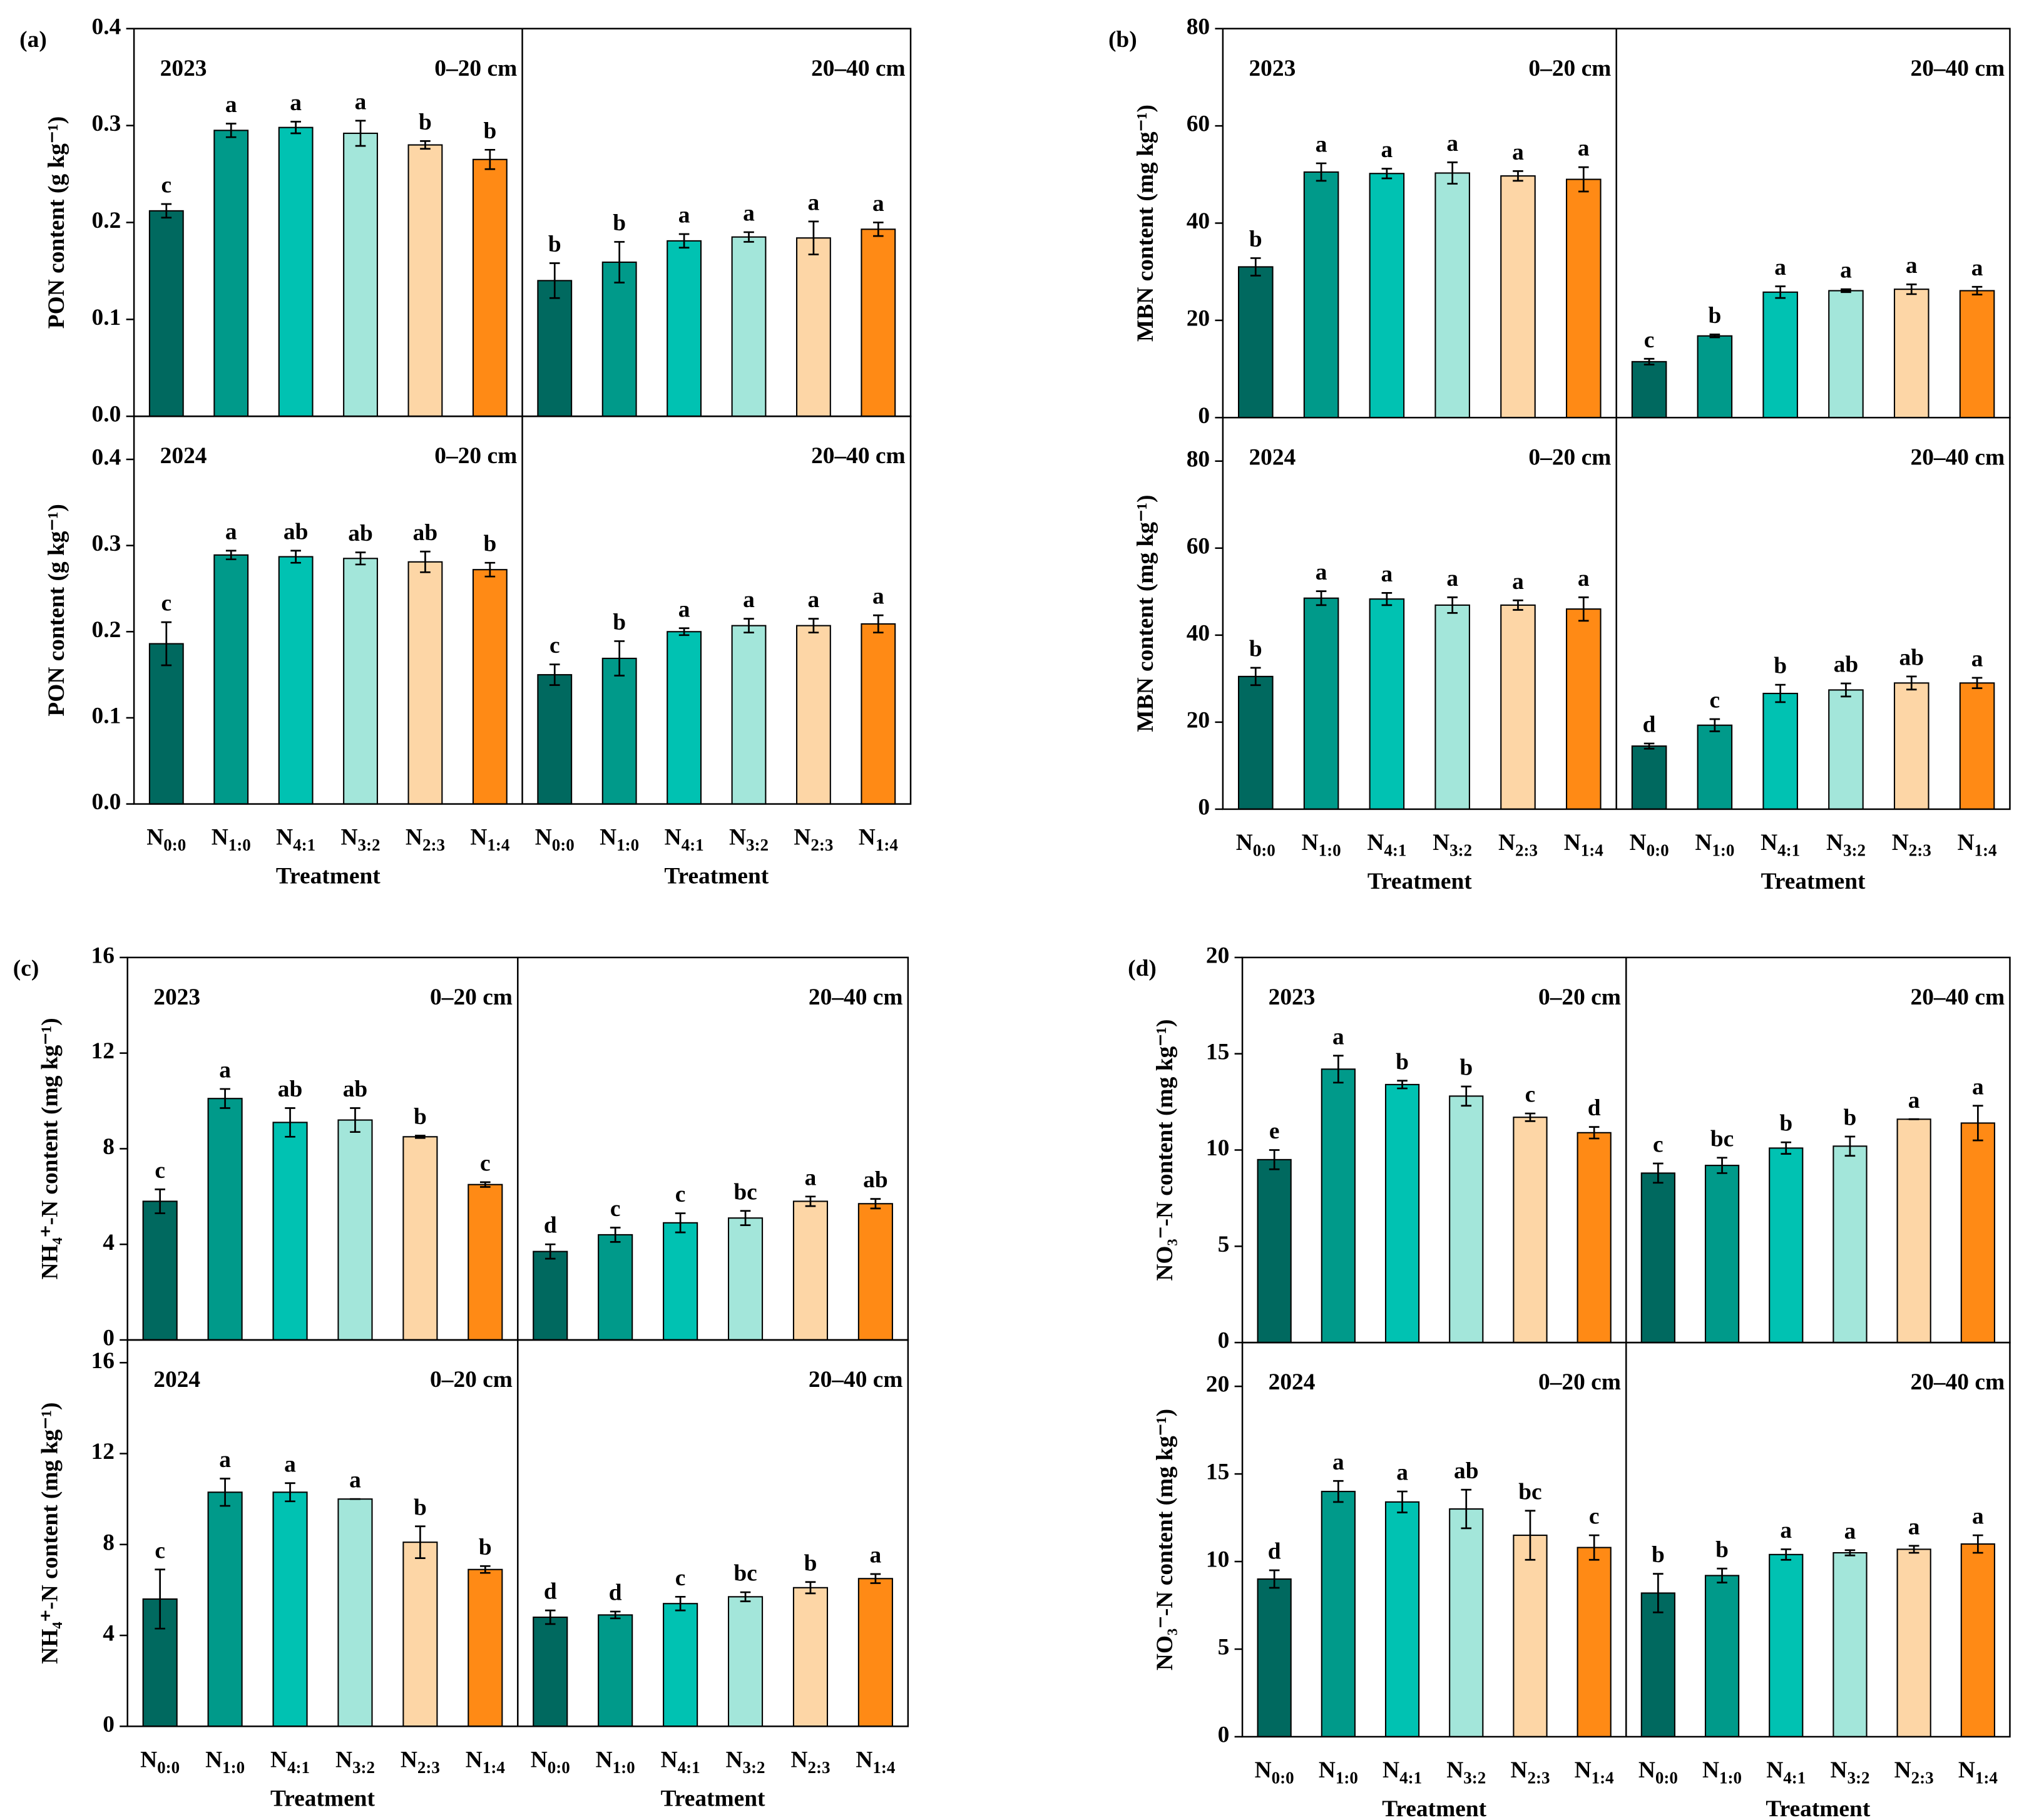 The image size is (2019, 1820). What do you see at coordinates (1165, 1539) in the screenshot?
I see `y-axis-title: NO₃⁻-N content (mg kg⁻¹)` at bounding box center [1165, 1539].